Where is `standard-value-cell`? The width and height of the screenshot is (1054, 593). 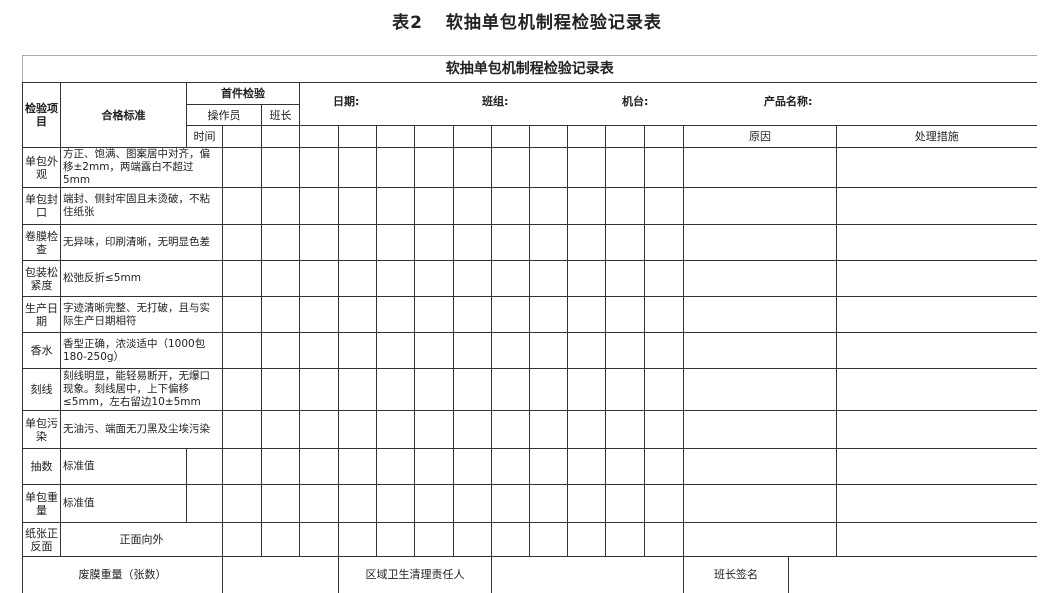
standard-value-cell is located at coordinates (204, 503).